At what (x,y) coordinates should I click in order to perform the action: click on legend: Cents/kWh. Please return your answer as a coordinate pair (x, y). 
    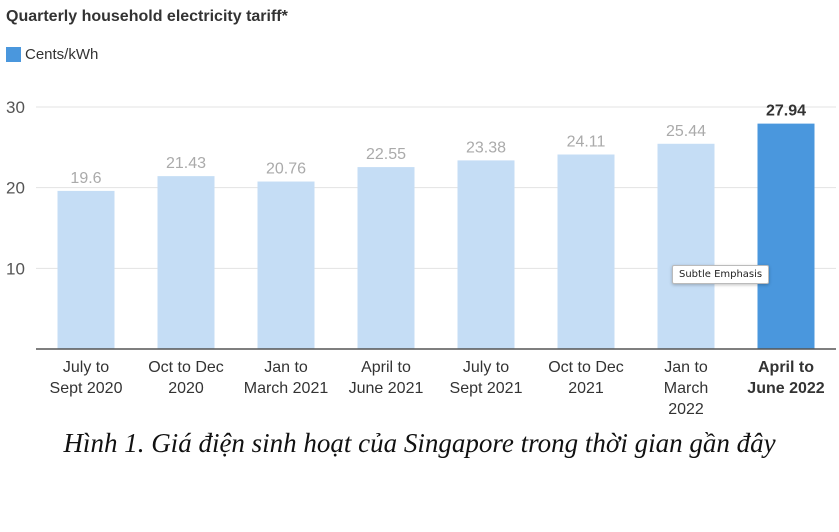
    Looking at the image, I should click on (52, 54).